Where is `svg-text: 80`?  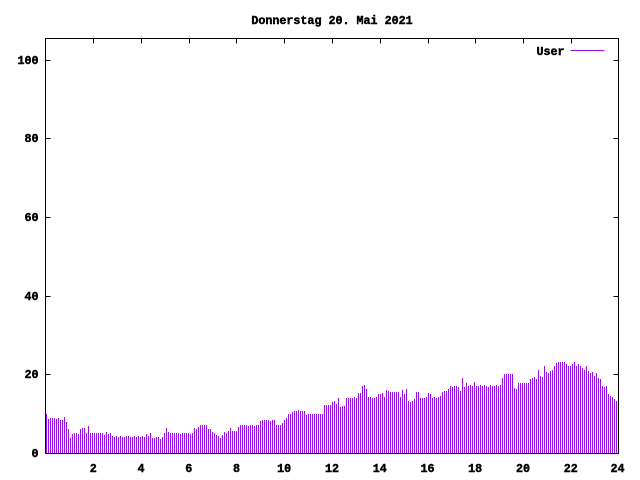 svg-text: 80 is located at coordinates (31, 139).